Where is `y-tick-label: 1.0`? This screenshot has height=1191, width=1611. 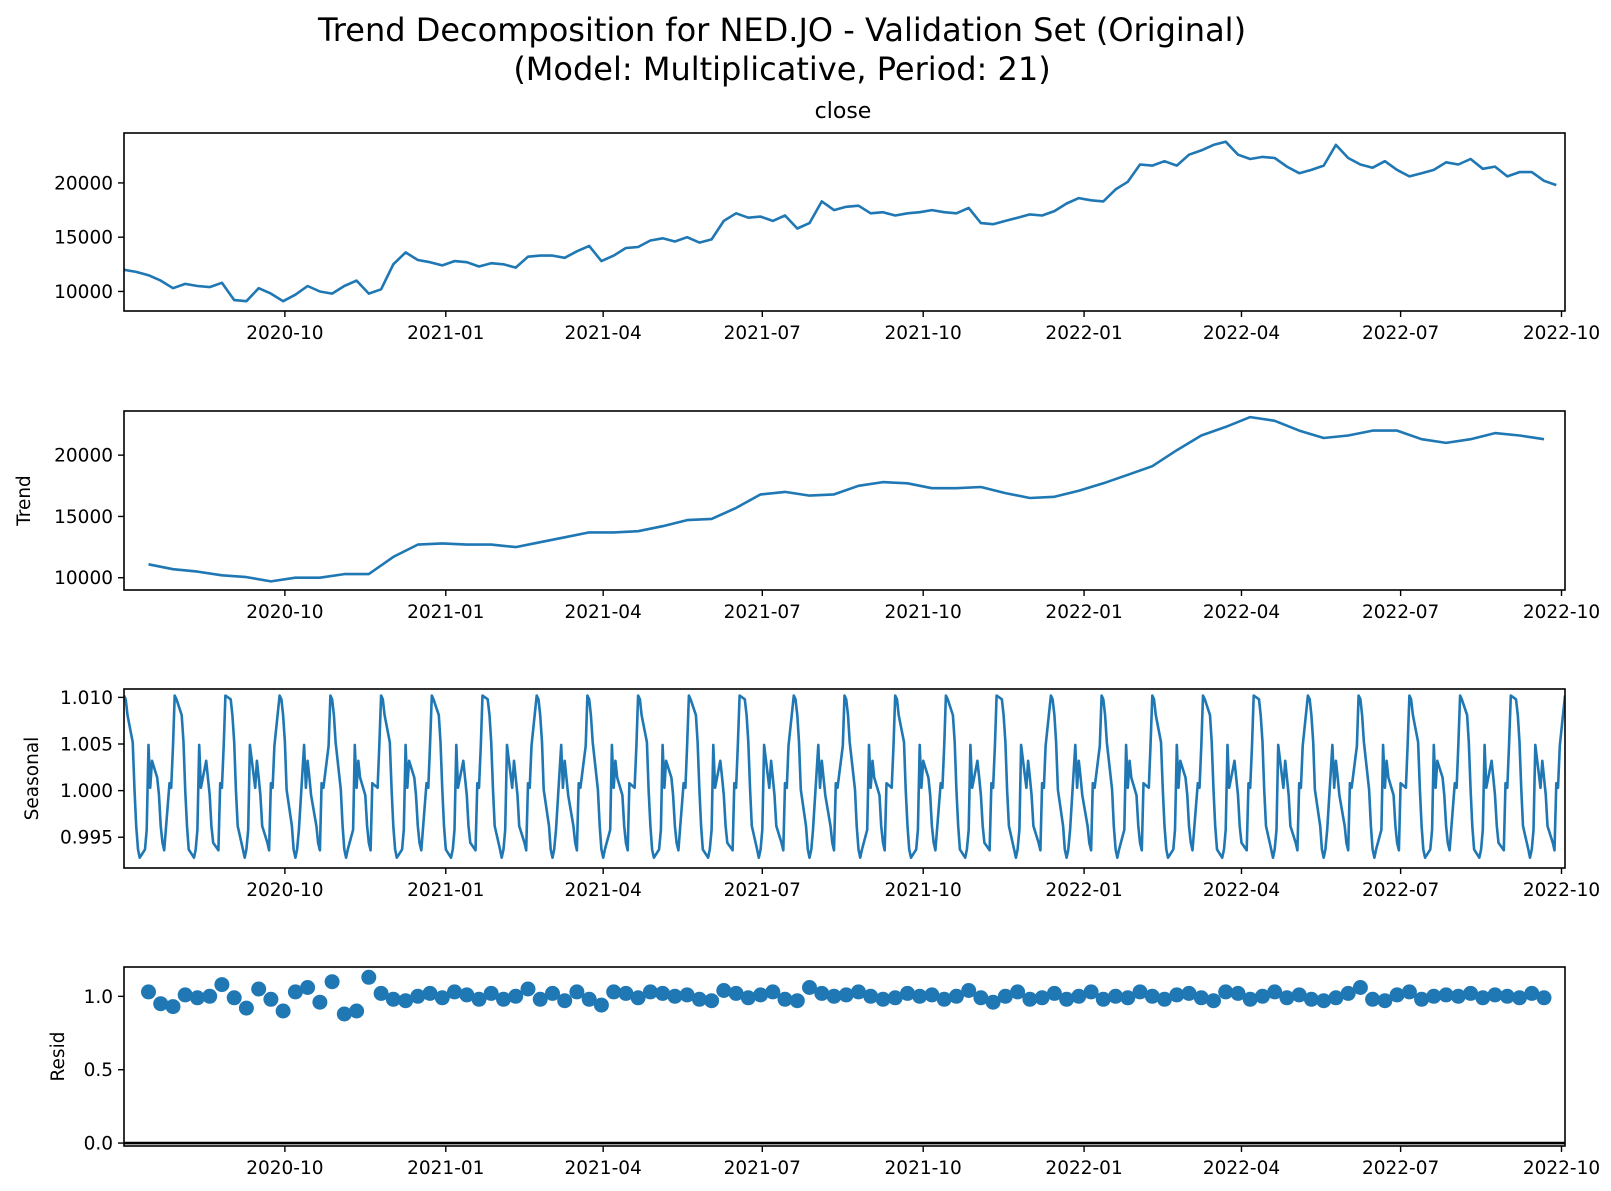
y-tick-label: 1.0 is located at coordinates (98, 997).